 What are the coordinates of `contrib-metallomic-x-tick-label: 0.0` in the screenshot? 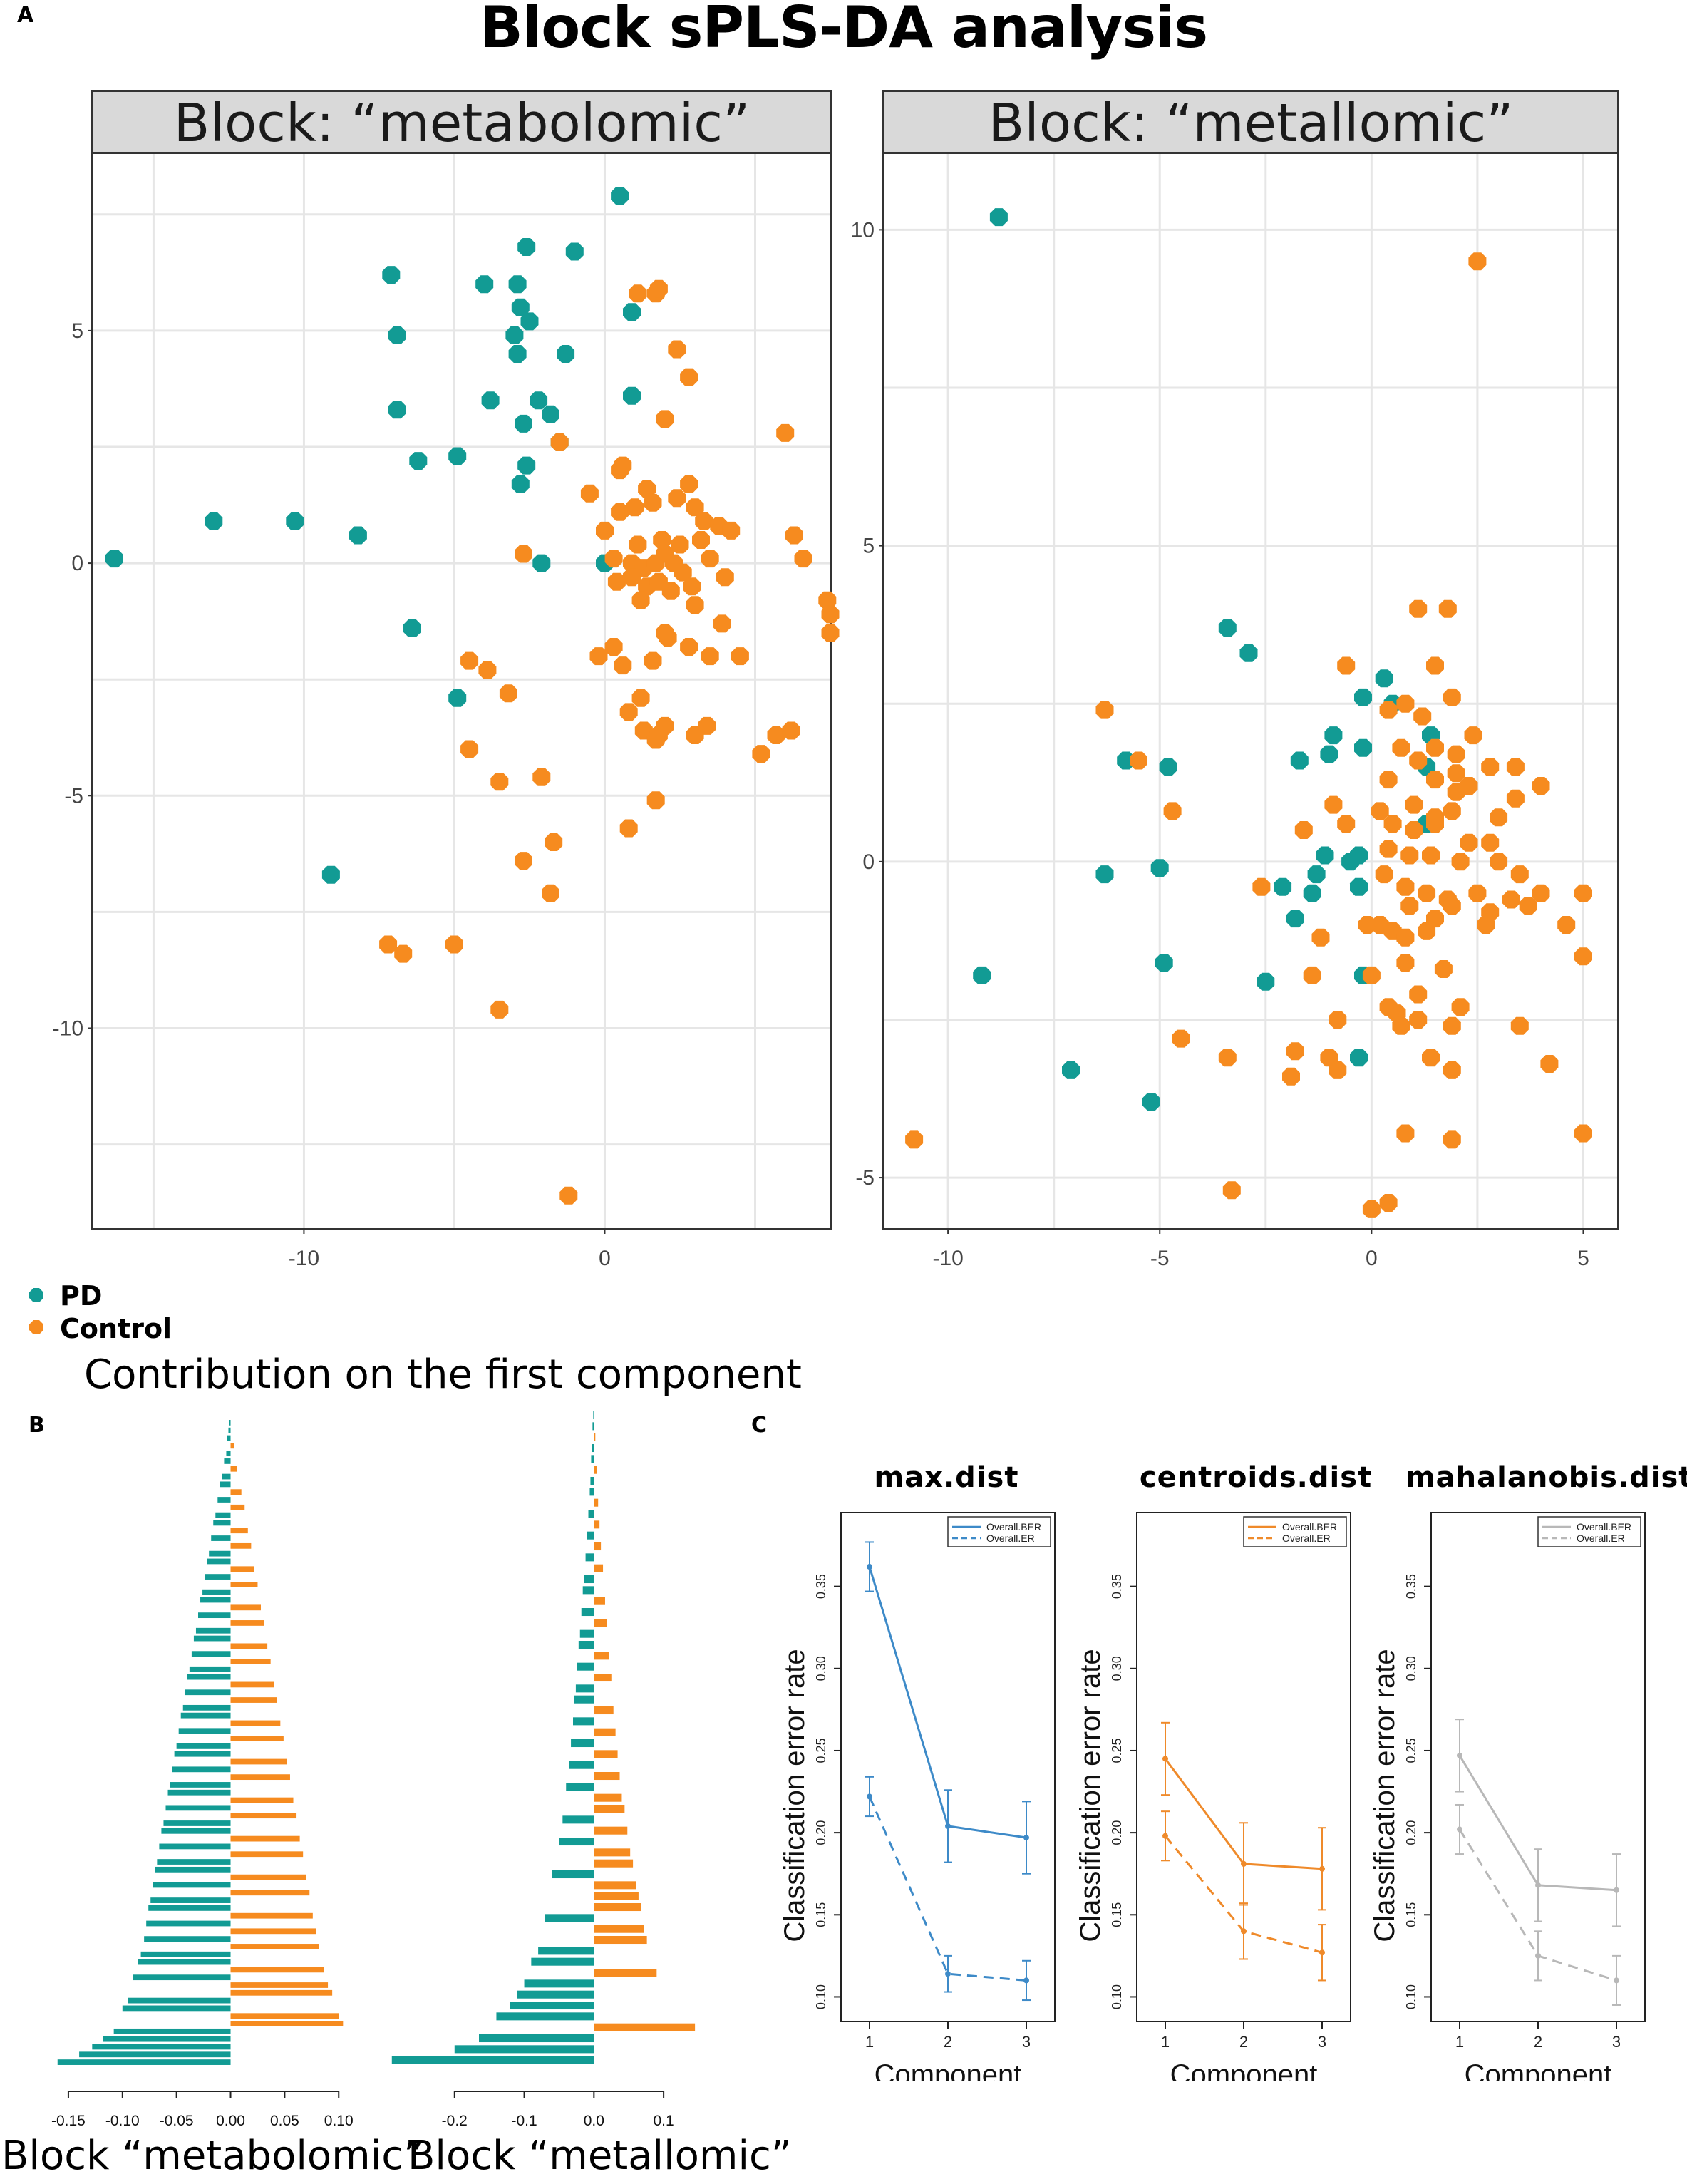 It's located at (594, 2121).